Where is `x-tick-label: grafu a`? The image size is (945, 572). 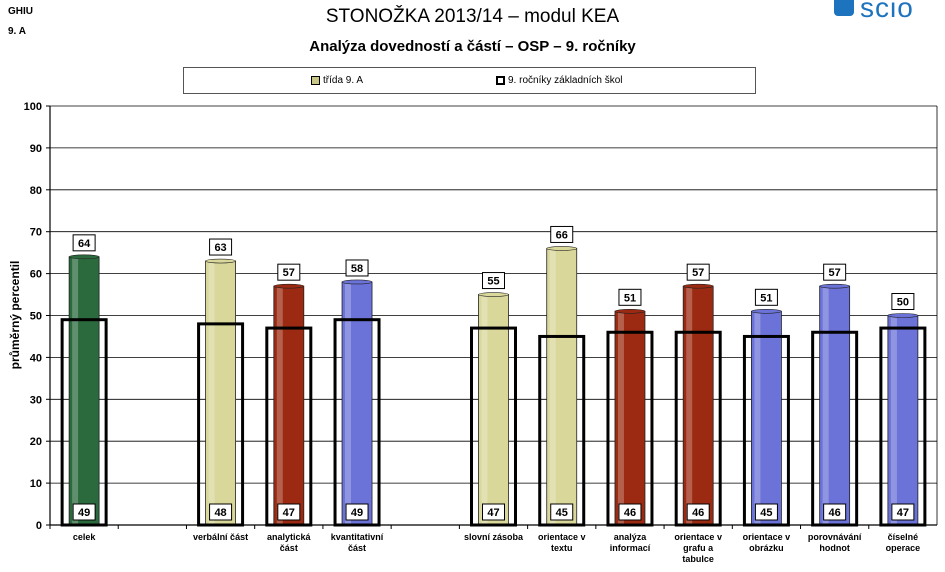 x-tick-label: grafu a is located at coordinates (698, 548).